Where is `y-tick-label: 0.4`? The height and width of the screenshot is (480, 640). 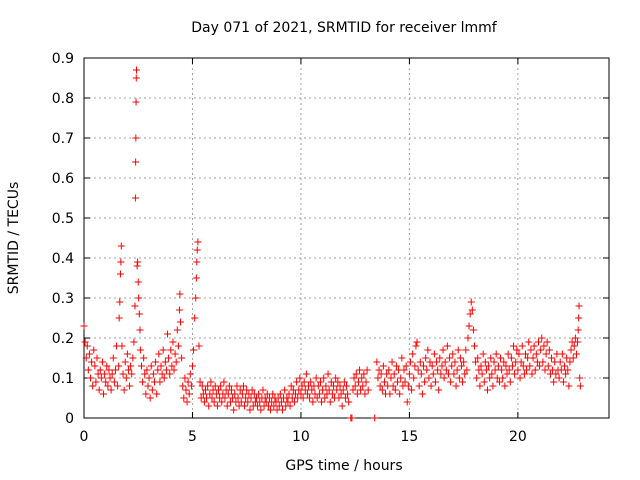 y-tick-label: 0.4 is located at coordinates (63, 259).